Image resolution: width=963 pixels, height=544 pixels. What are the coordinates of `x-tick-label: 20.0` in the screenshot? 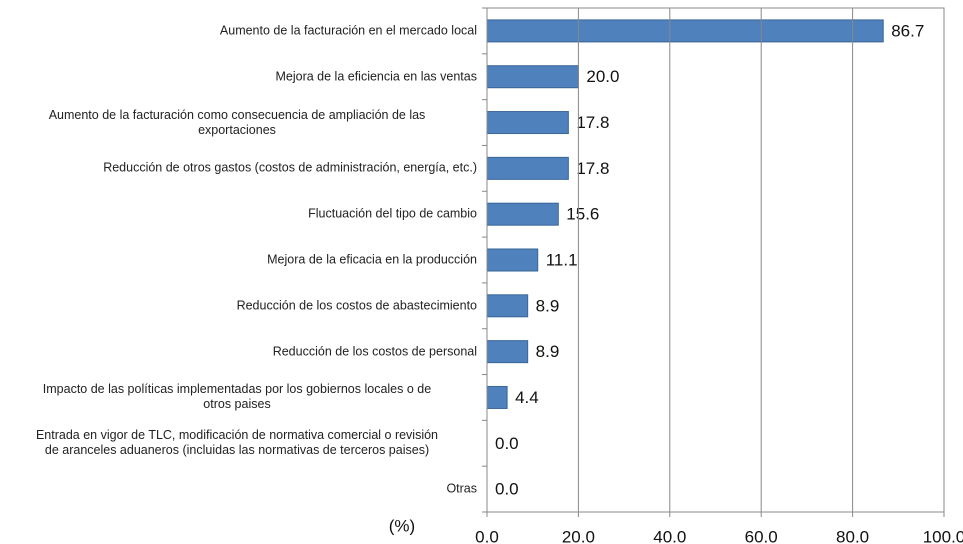 It's located at (578, 535).